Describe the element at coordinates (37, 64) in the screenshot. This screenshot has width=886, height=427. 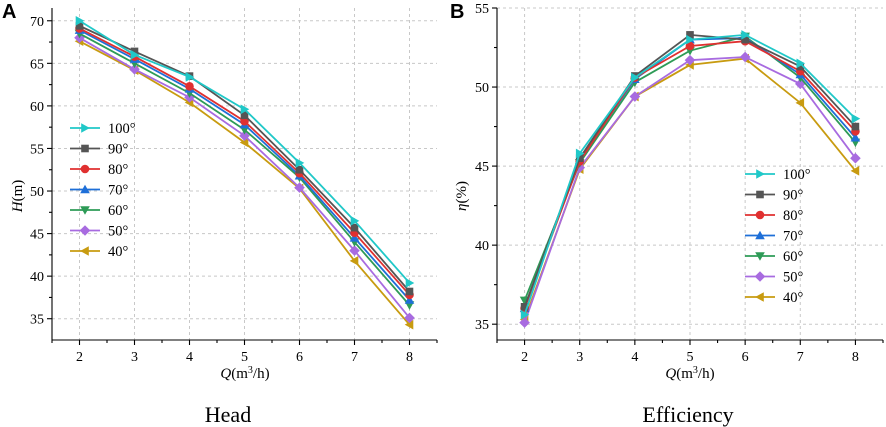
I see `y-tick-label: 65` at that location.